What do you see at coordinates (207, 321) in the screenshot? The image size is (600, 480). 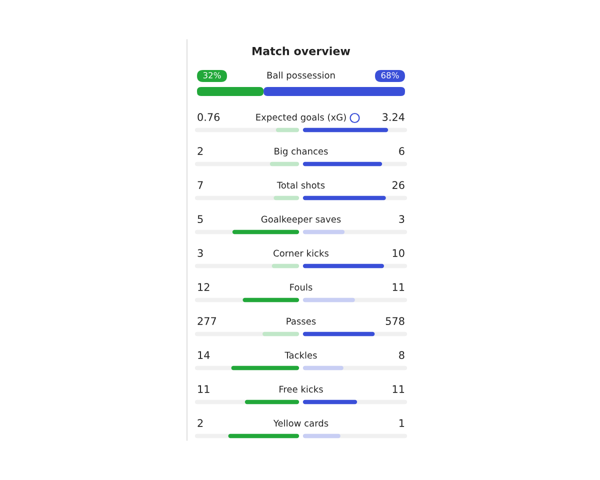 I see `data-label: 277` at bounding box center [207, 321].